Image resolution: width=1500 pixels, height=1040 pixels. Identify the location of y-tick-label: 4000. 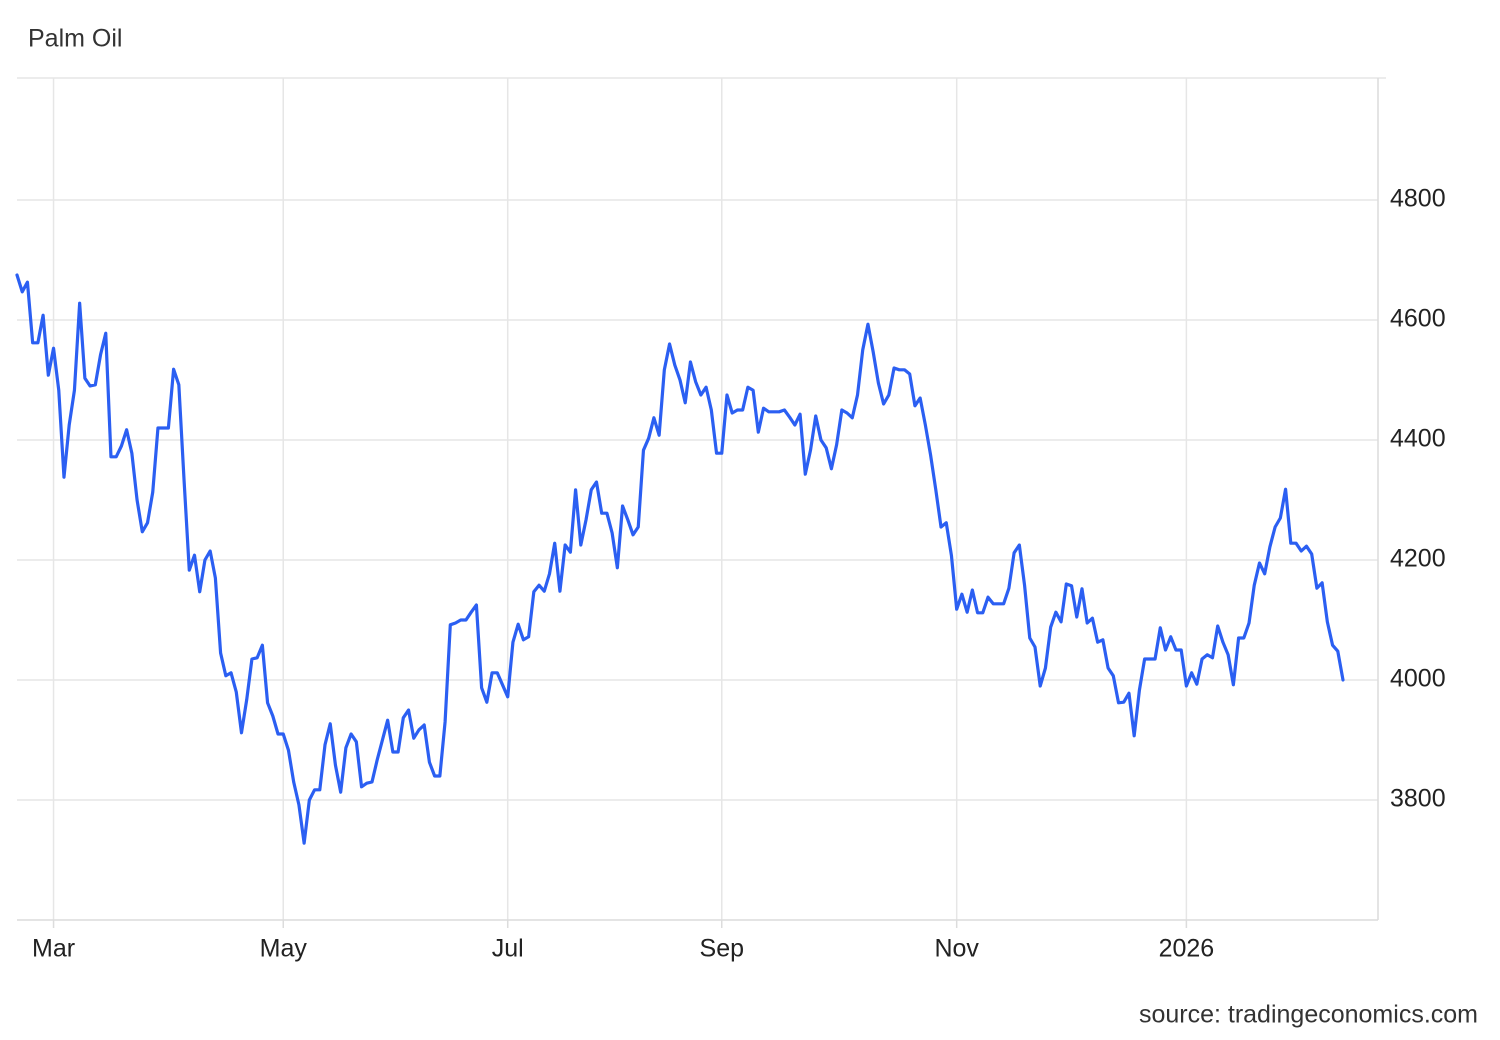
(1418, 679).